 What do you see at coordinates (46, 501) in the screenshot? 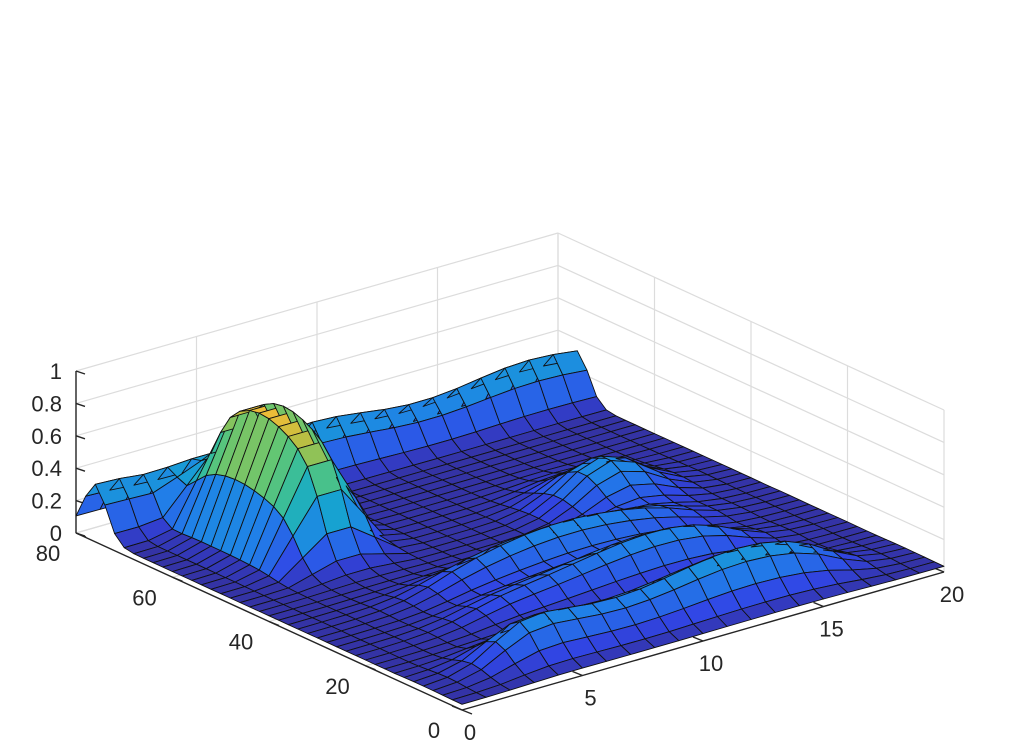
I see `z-tick-label: 0.2` at bounding box center [46, 501].